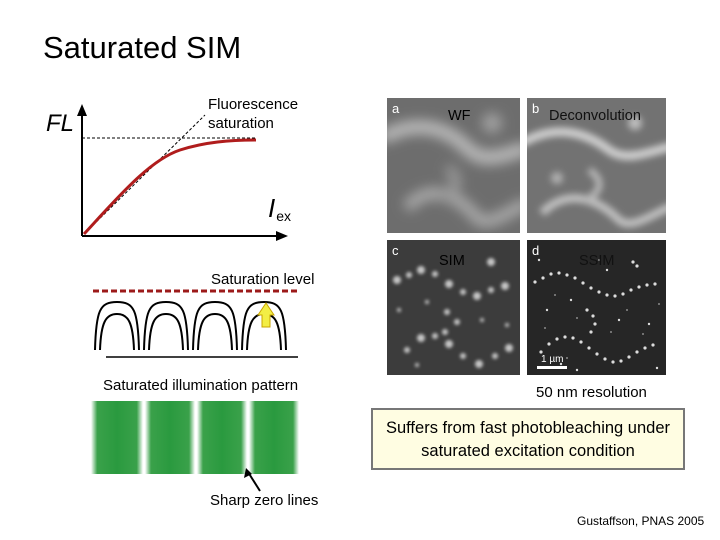  Describe the element at coordinates (453, 307) in the screenshot. I see `image-panel-sim: c SIM` at that location.